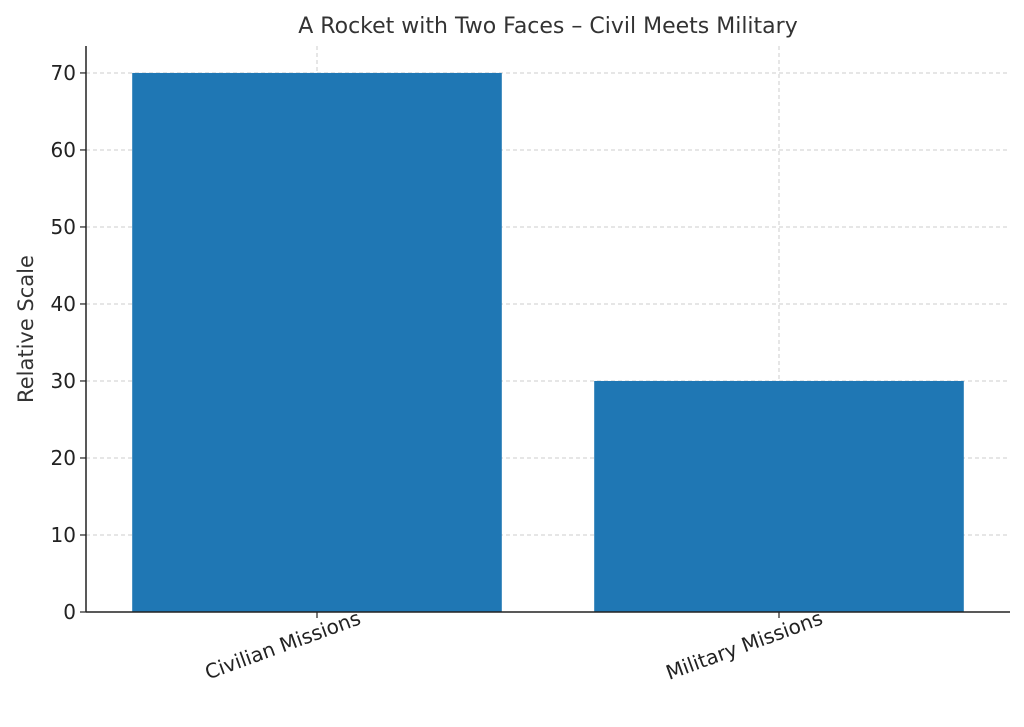  I want to click on y-tick-label: 60, so click(63, 150).